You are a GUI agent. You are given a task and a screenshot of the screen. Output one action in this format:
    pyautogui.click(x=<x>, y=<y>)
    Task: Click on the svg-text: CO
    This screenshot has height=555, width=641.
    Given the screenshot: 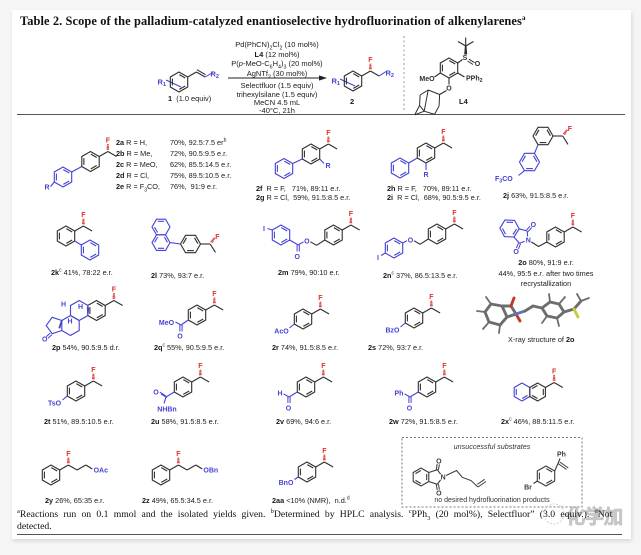 What is the action you would take?
    pyautogui.click(x=507, y=179)
    